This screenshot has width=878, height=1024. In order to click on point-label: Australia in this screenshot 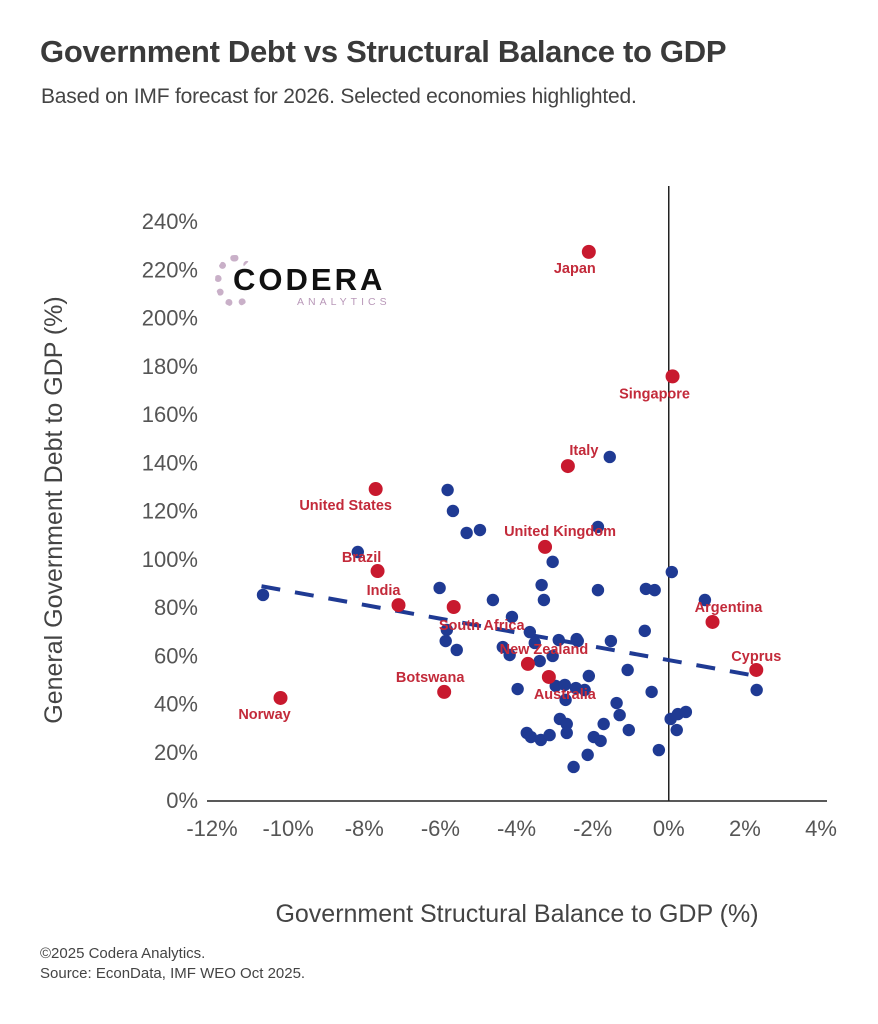, I will do `click(565, 695)`.